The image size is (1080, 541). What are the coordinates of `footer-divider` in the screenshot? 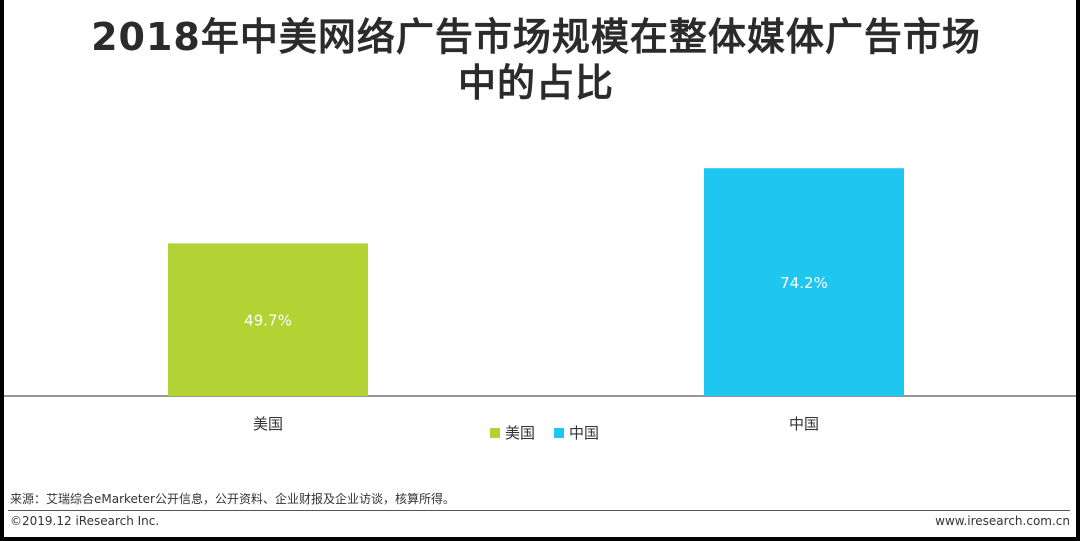 It's located at (539, 510).